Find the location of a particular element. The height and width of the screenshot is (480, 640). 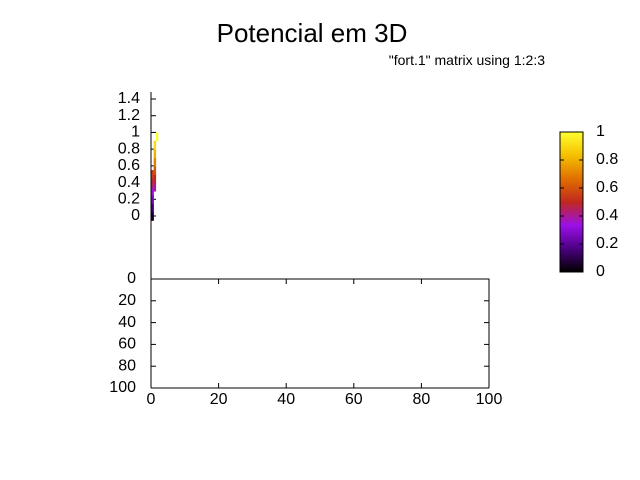

colorbox-tick-label: 0 is located at coordinates (600, 271).